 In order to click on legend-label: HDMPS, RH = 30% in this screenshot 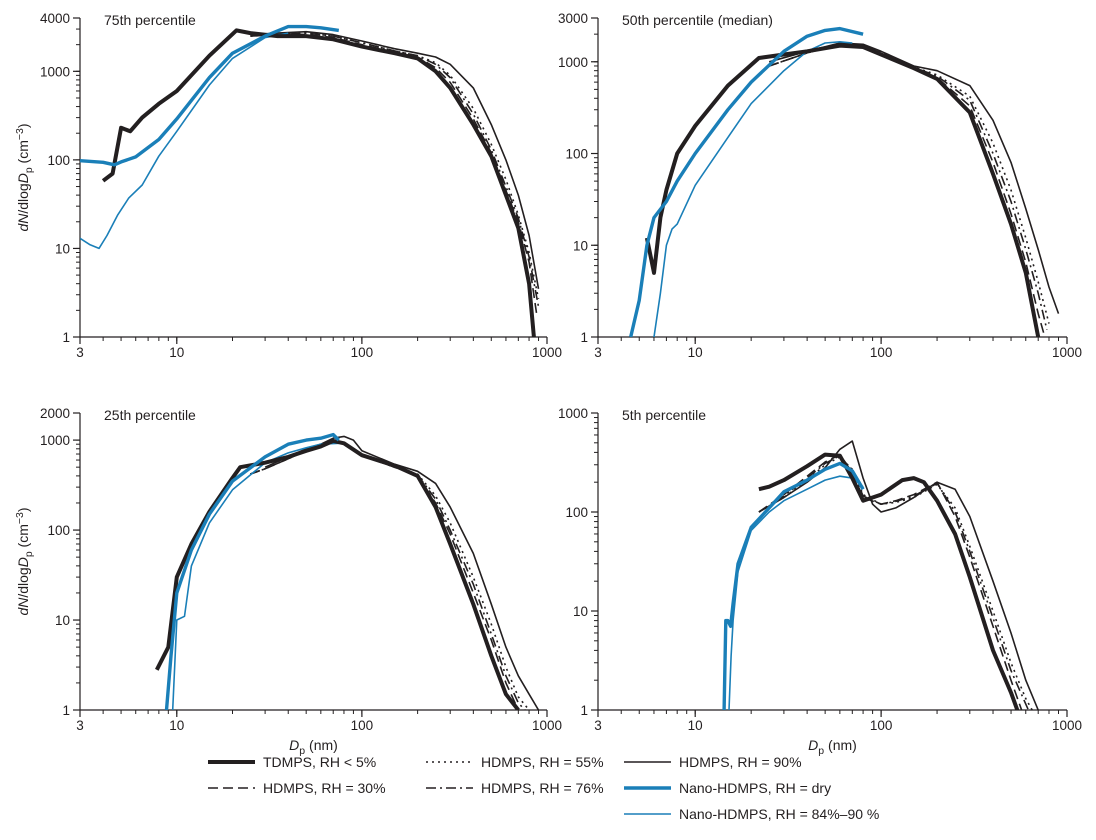, I will do `click(324, 788)`.